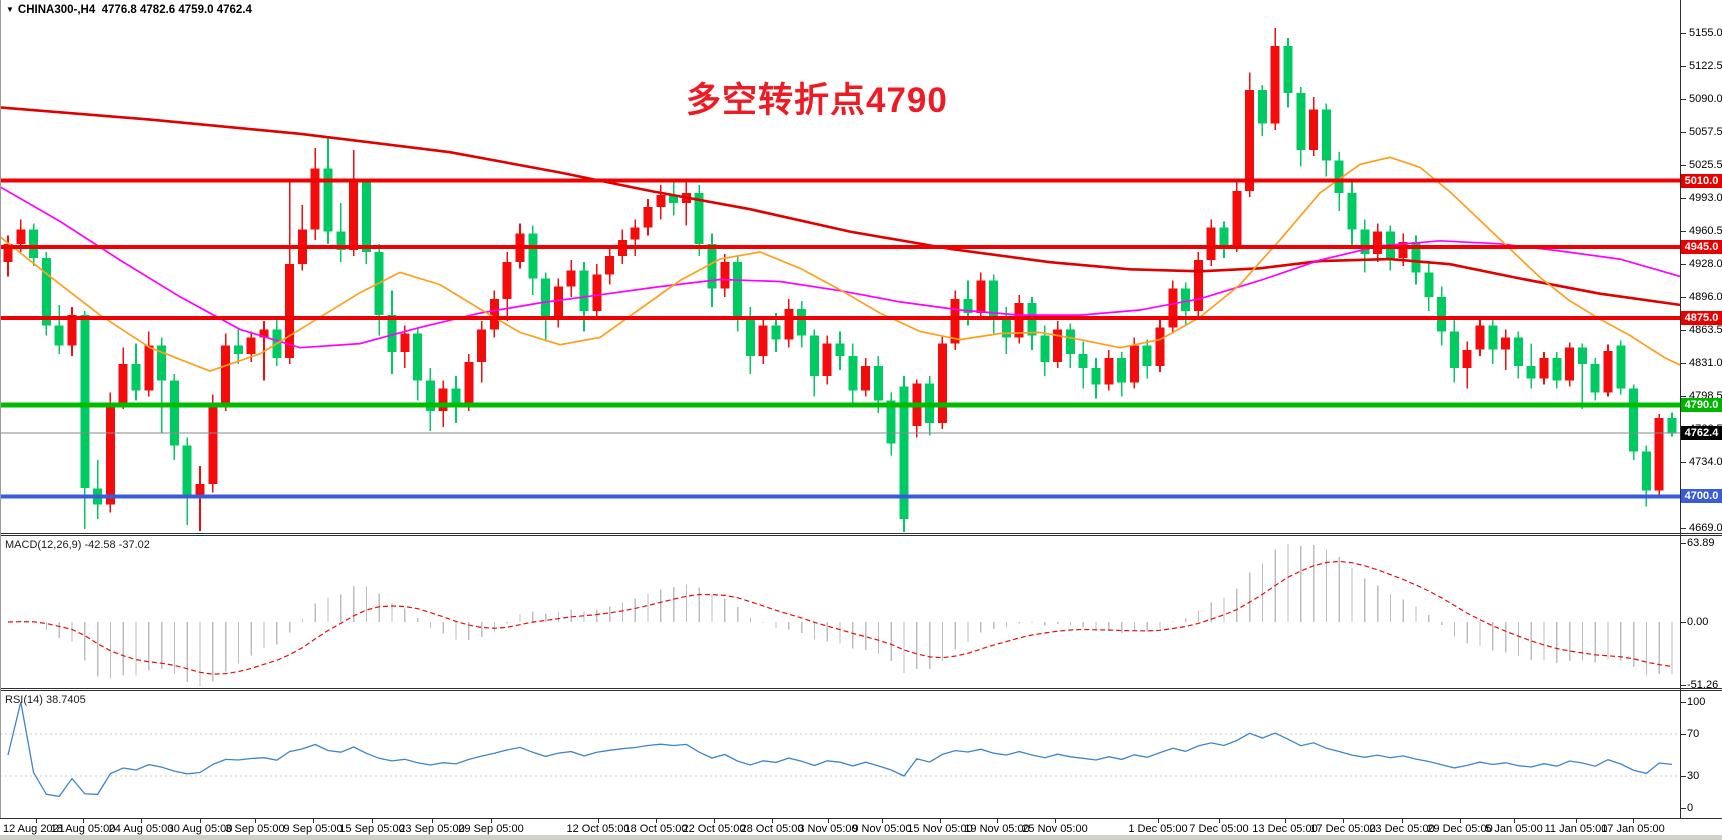 The width and height of the screenshot is (1722, 840). What do you see at coordinates (372, 829) in the screenshot?
I see `time-tick-label: 15 Sep 05:00` at bounding box center [372, 829].